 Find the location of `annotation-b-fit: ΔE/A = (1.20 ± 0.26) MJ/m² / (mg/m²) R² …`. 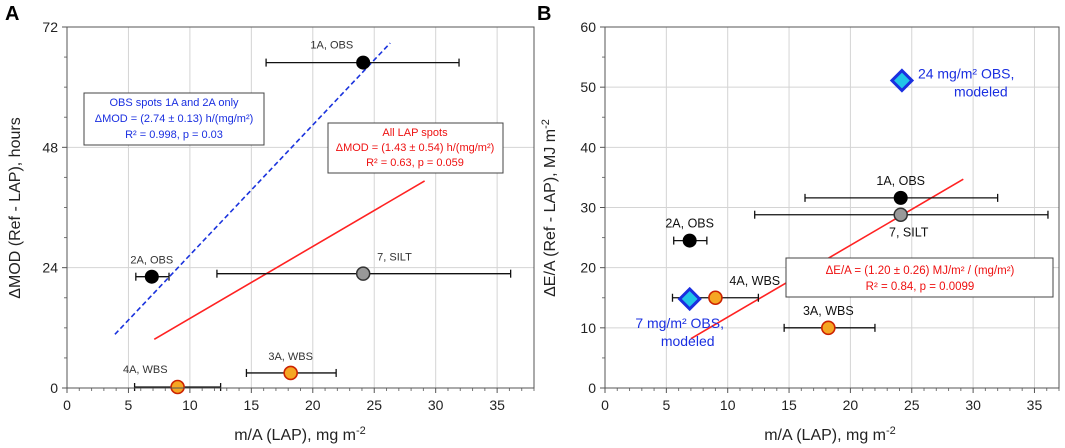

annotation-b-fit: ΔE/A = (1.20 ± 0.26) MJ/m² / (mg/m²) R² … is located at coordinates (919, 277).